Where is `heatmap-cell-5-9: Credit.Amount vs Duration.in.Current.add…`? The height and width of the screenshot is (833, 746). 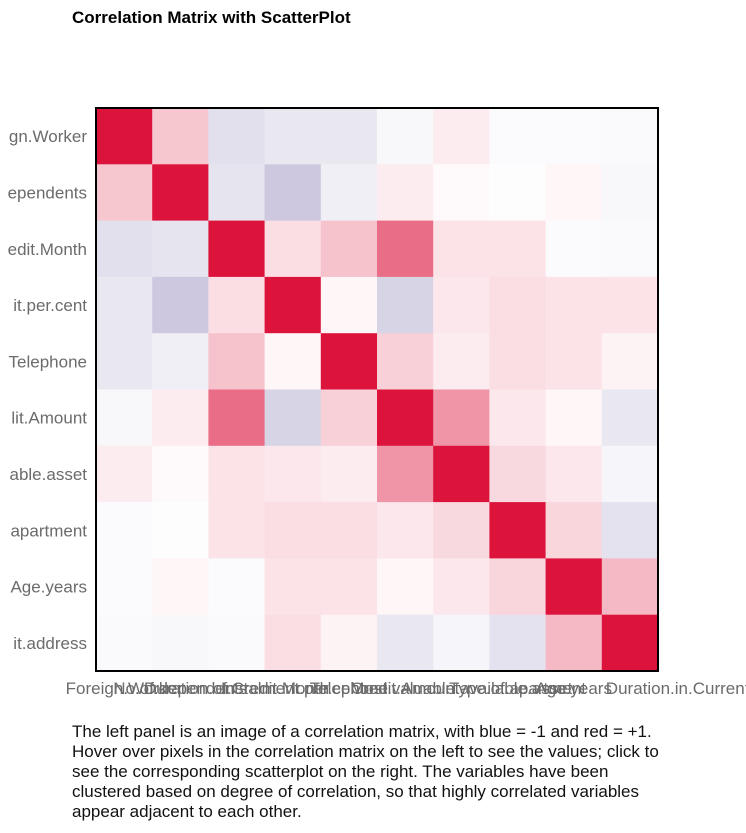 heatmap-cell-5-9: Credit.Amount vs Duration.in.Current.add… is located at coordinates (630, 418).